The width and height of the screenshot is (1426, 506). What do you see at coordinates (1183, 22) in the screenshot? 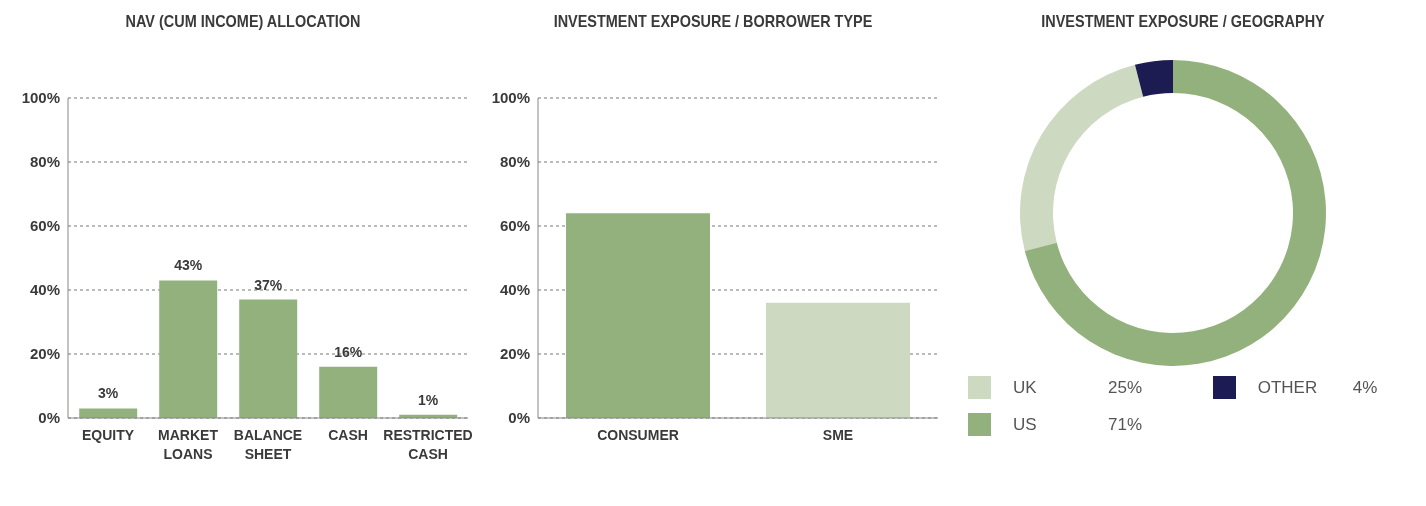
I see `chart-title: INVESTMENT EXPOSURE / GEOGRAPHY` at bounding box center [1183, 22].